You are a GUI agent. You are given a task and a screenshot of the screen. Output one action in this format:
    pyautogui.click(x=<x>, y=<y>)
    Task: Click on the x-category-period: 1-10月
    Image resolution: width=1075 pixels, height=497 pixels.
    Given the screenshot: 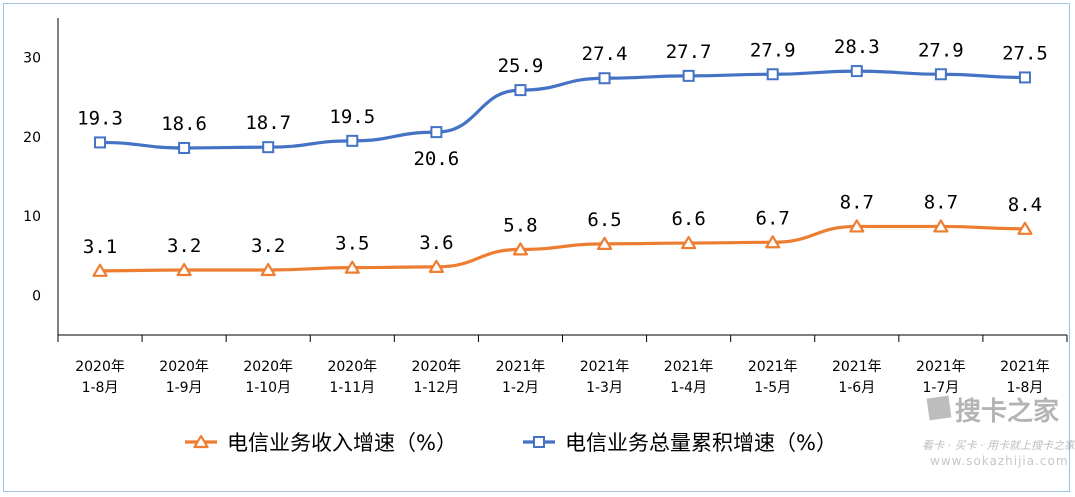 What is the action you would take?
    pyautogui.click(x=268, y=388)
    